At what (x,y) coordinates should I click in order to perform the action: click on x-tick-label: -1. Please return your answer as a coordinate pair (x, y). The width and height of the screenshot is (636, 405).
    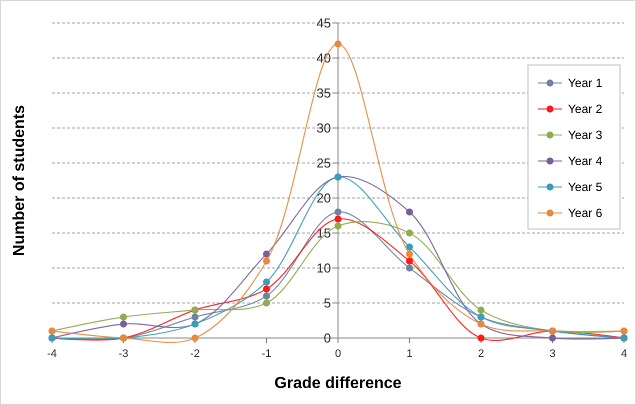
    Looking at the image, I should click on (267, 354).